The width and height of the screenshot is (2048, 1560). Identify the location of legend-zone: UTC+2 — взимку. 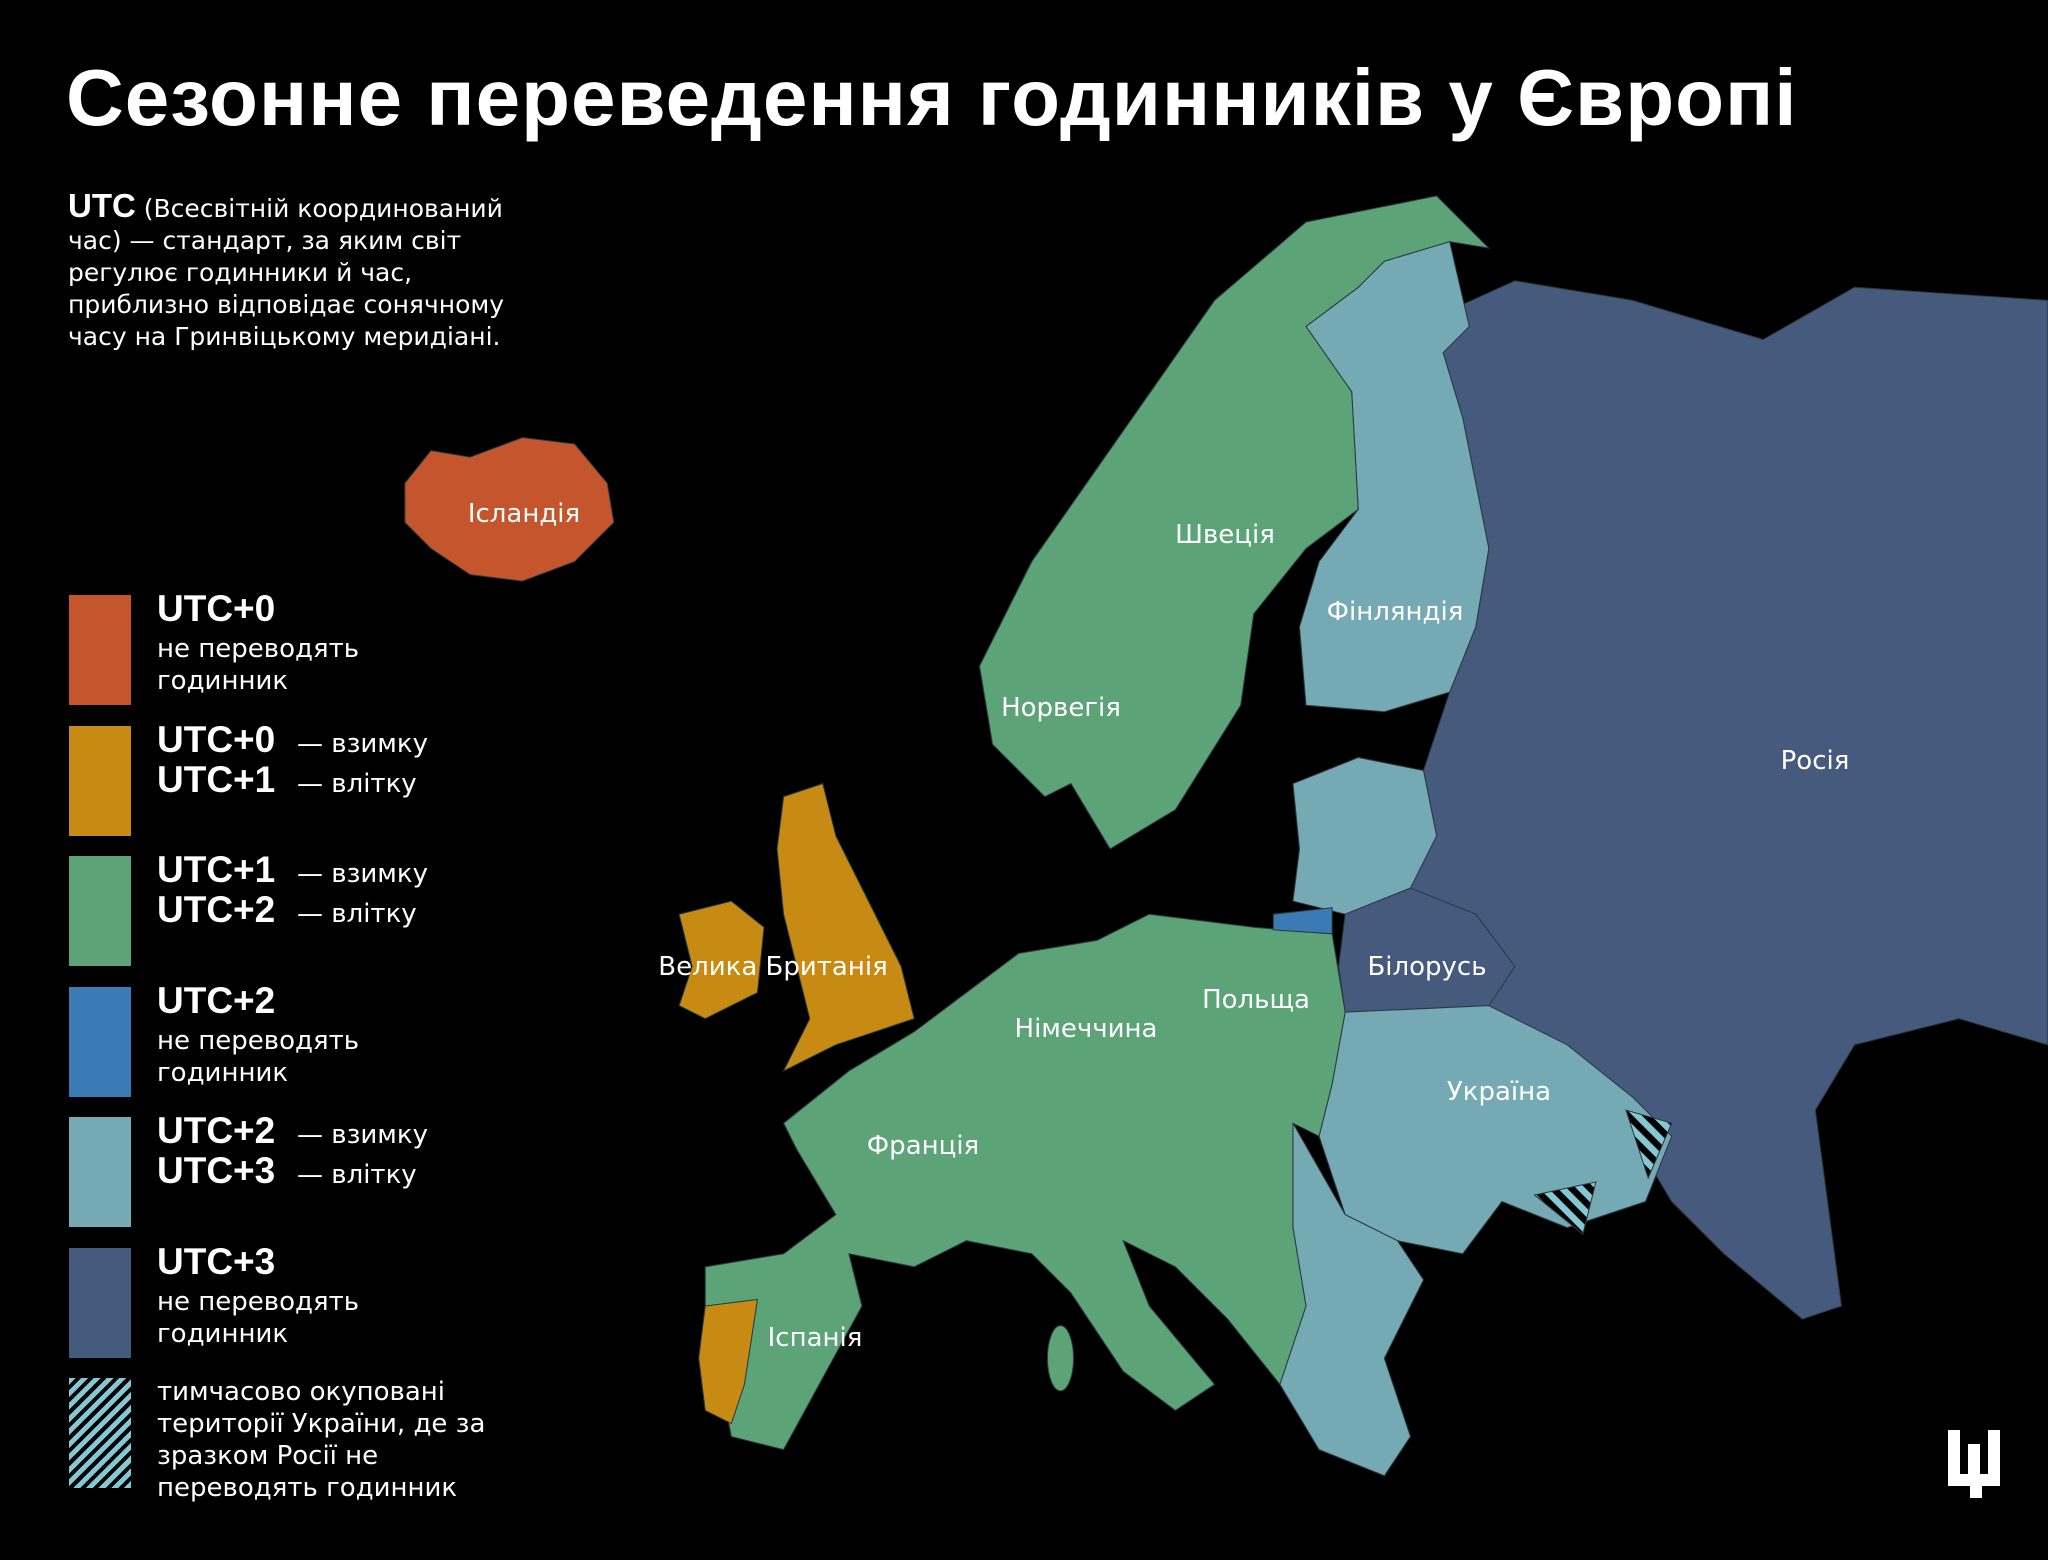
(293, 1132).